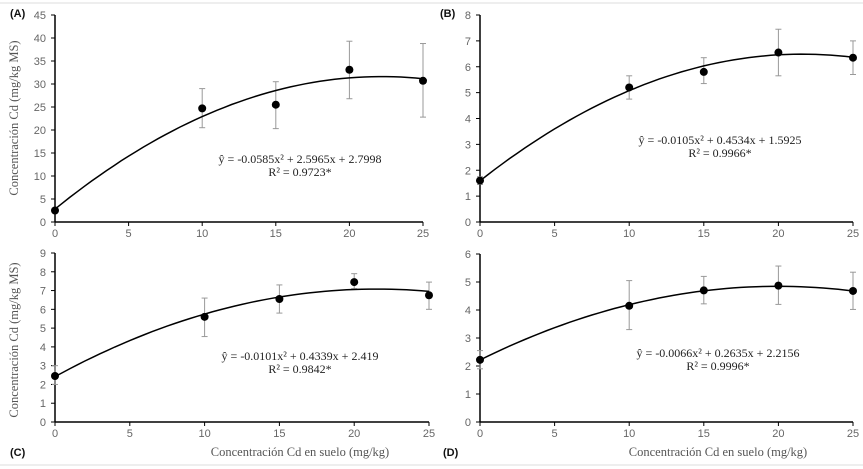  I want to click on y-tick-label: 15, so click(40, 154).